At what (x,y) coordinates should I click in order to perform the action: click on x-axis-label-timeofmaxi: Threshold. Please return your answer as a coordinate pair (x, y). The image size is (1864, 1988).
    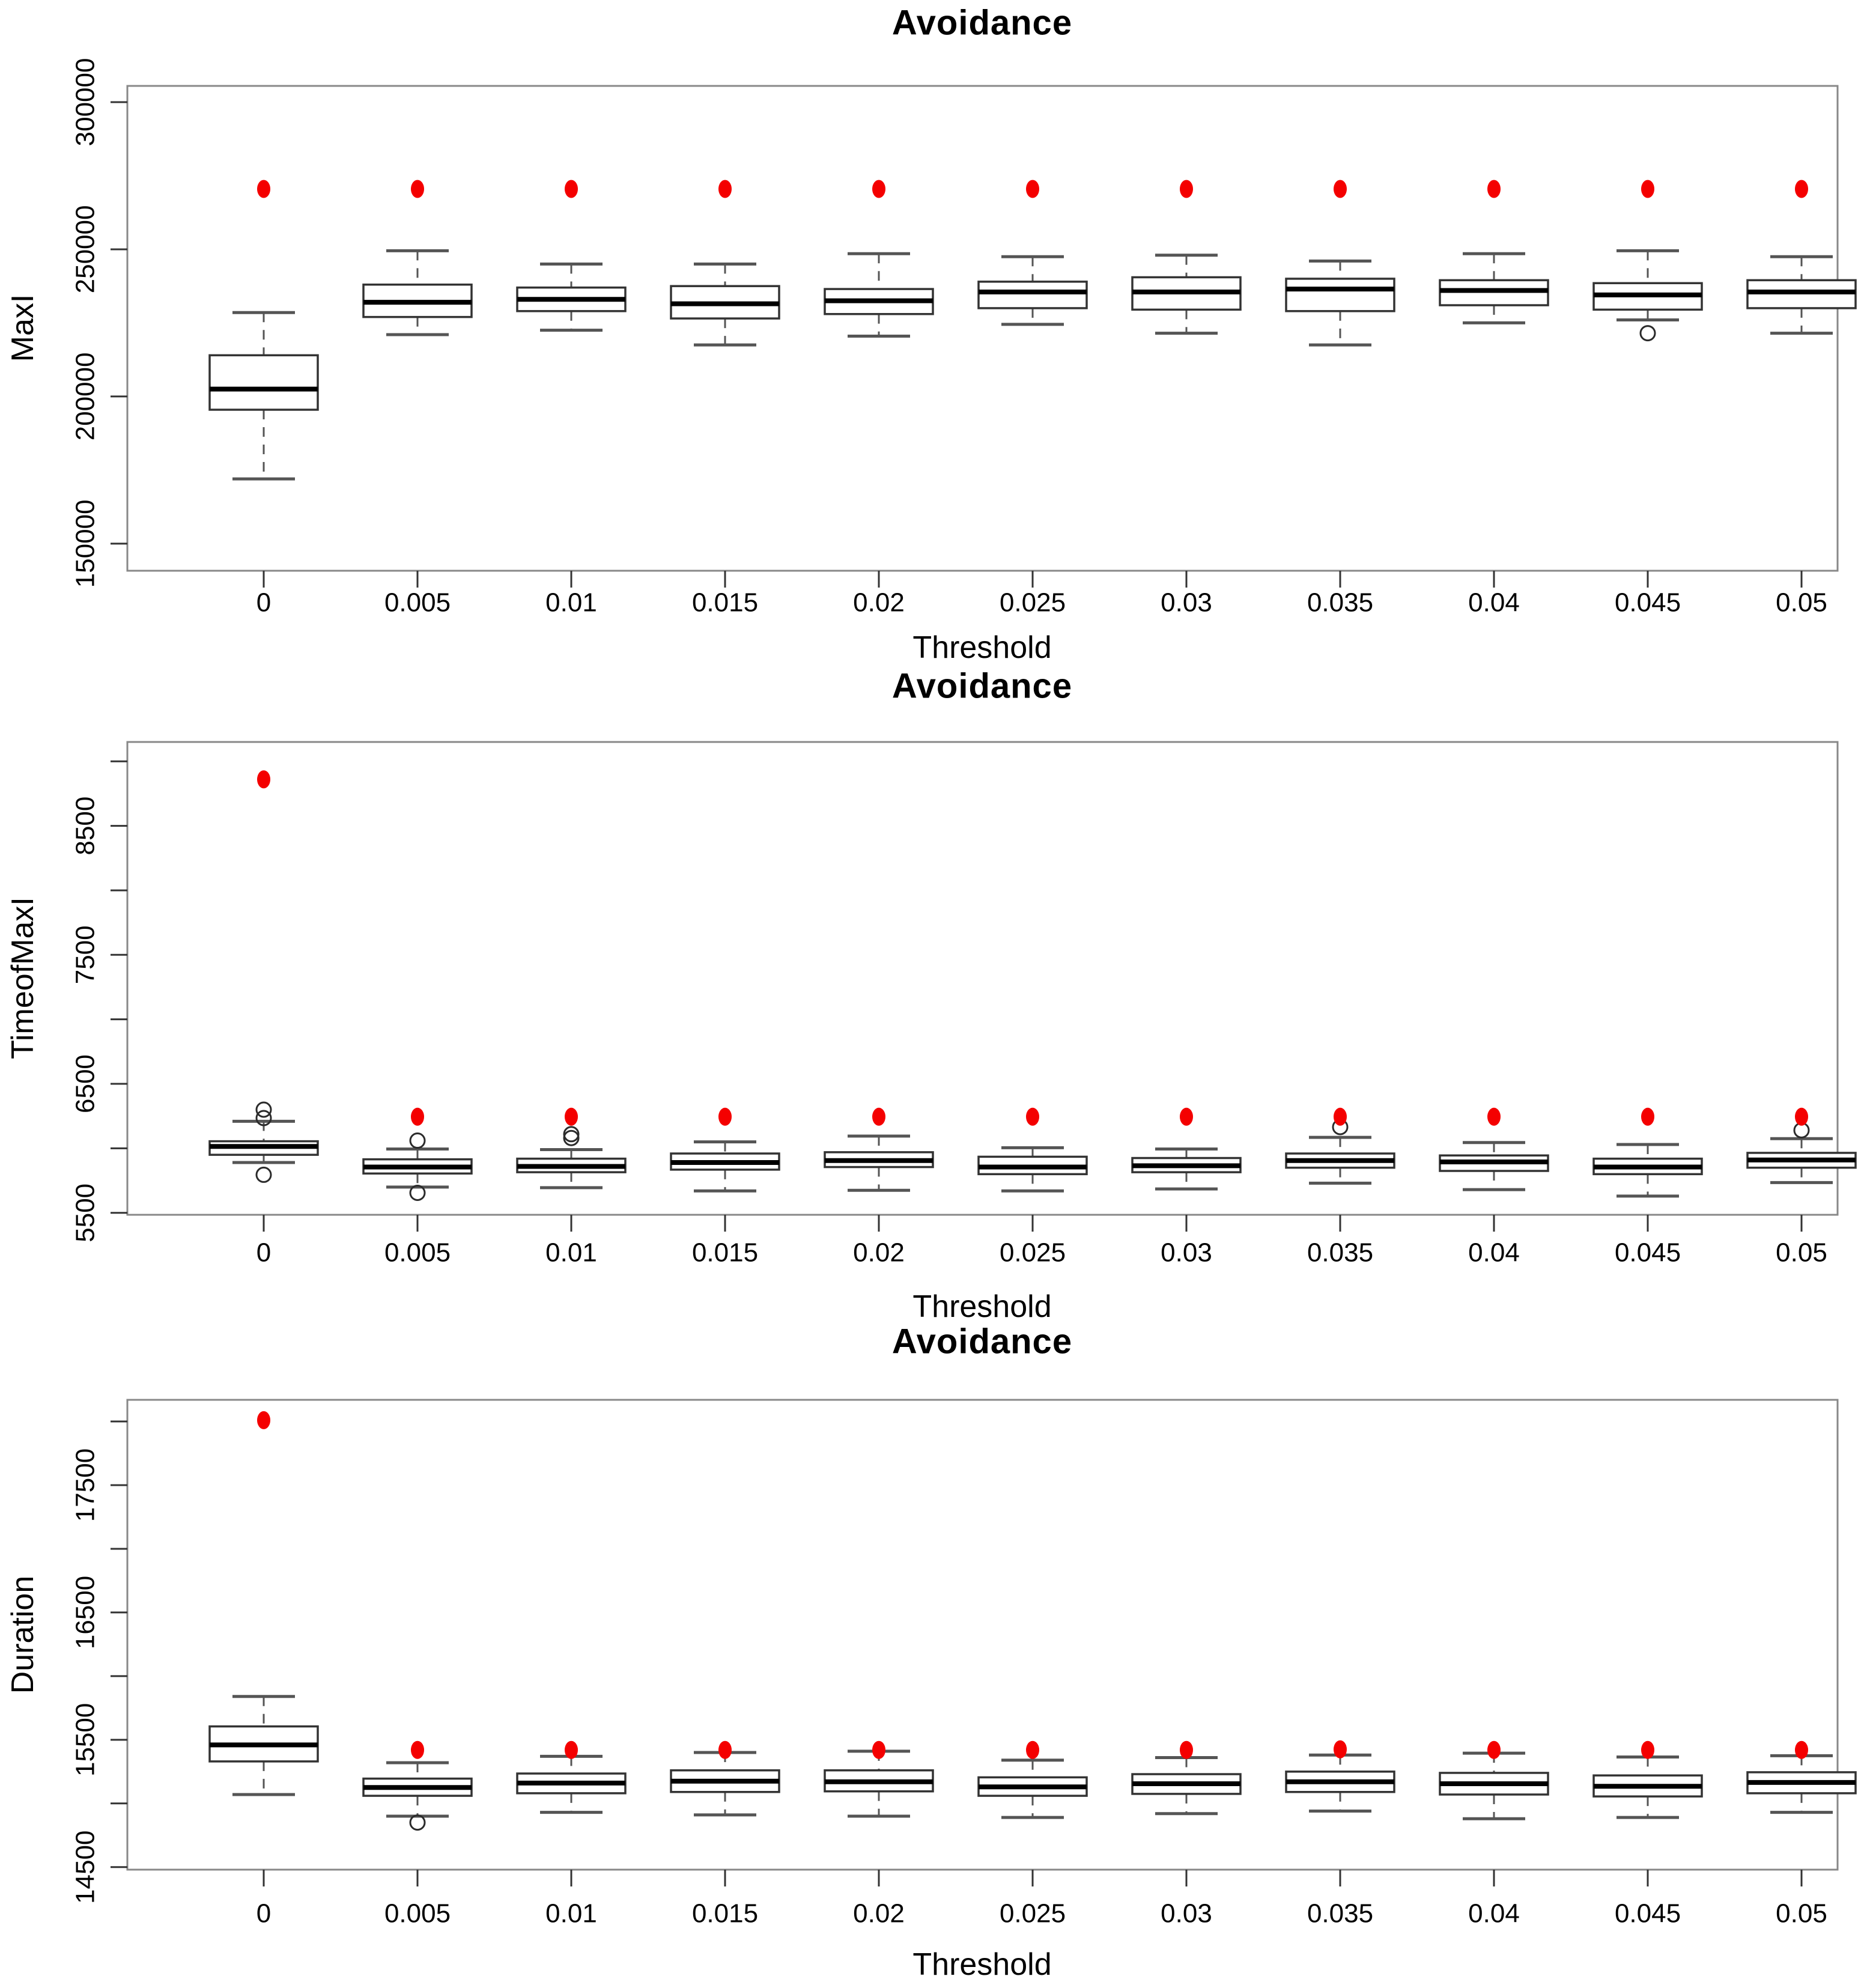
    Looking at the image, I should click on (982, 1306).